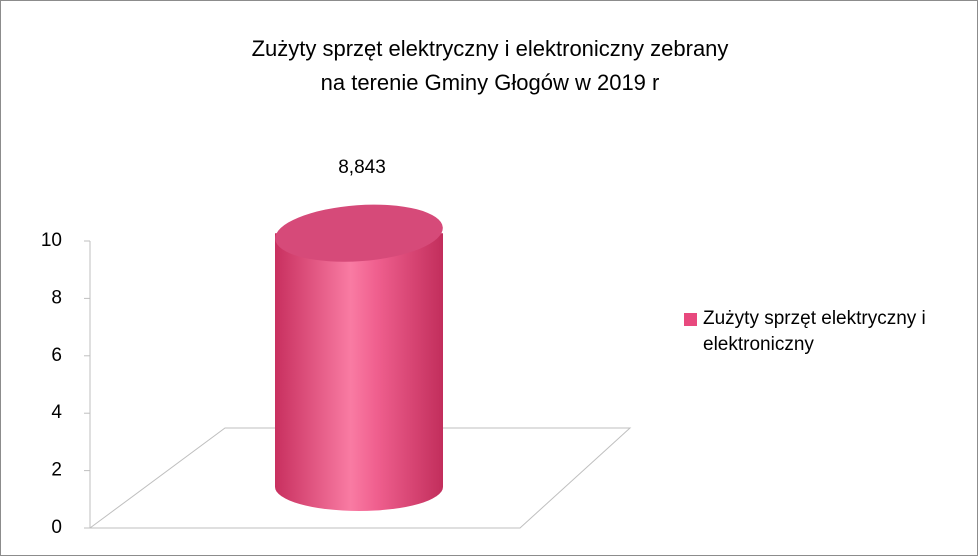  What do you see at coordinates (56, 527) in the screenshot?
I see `y-tick-label: 0` at bounding box center [56, 527].